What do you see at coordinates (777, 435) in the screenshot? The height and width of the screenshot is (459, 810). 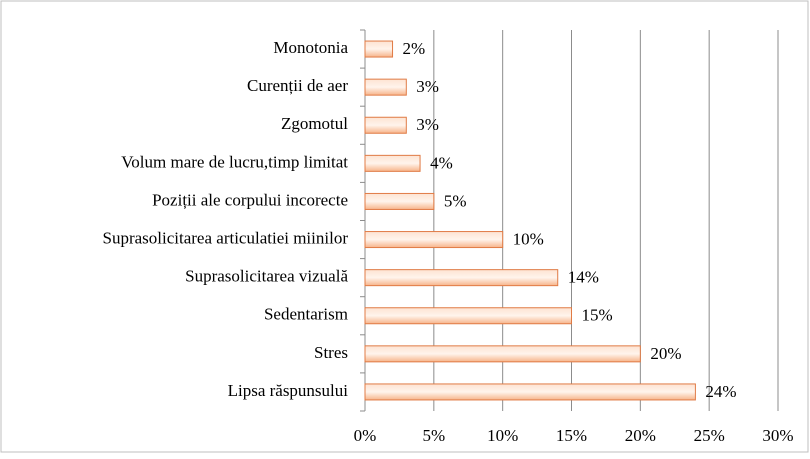 I see `x-tick-label: 30%` at bounding box center [777, 435].